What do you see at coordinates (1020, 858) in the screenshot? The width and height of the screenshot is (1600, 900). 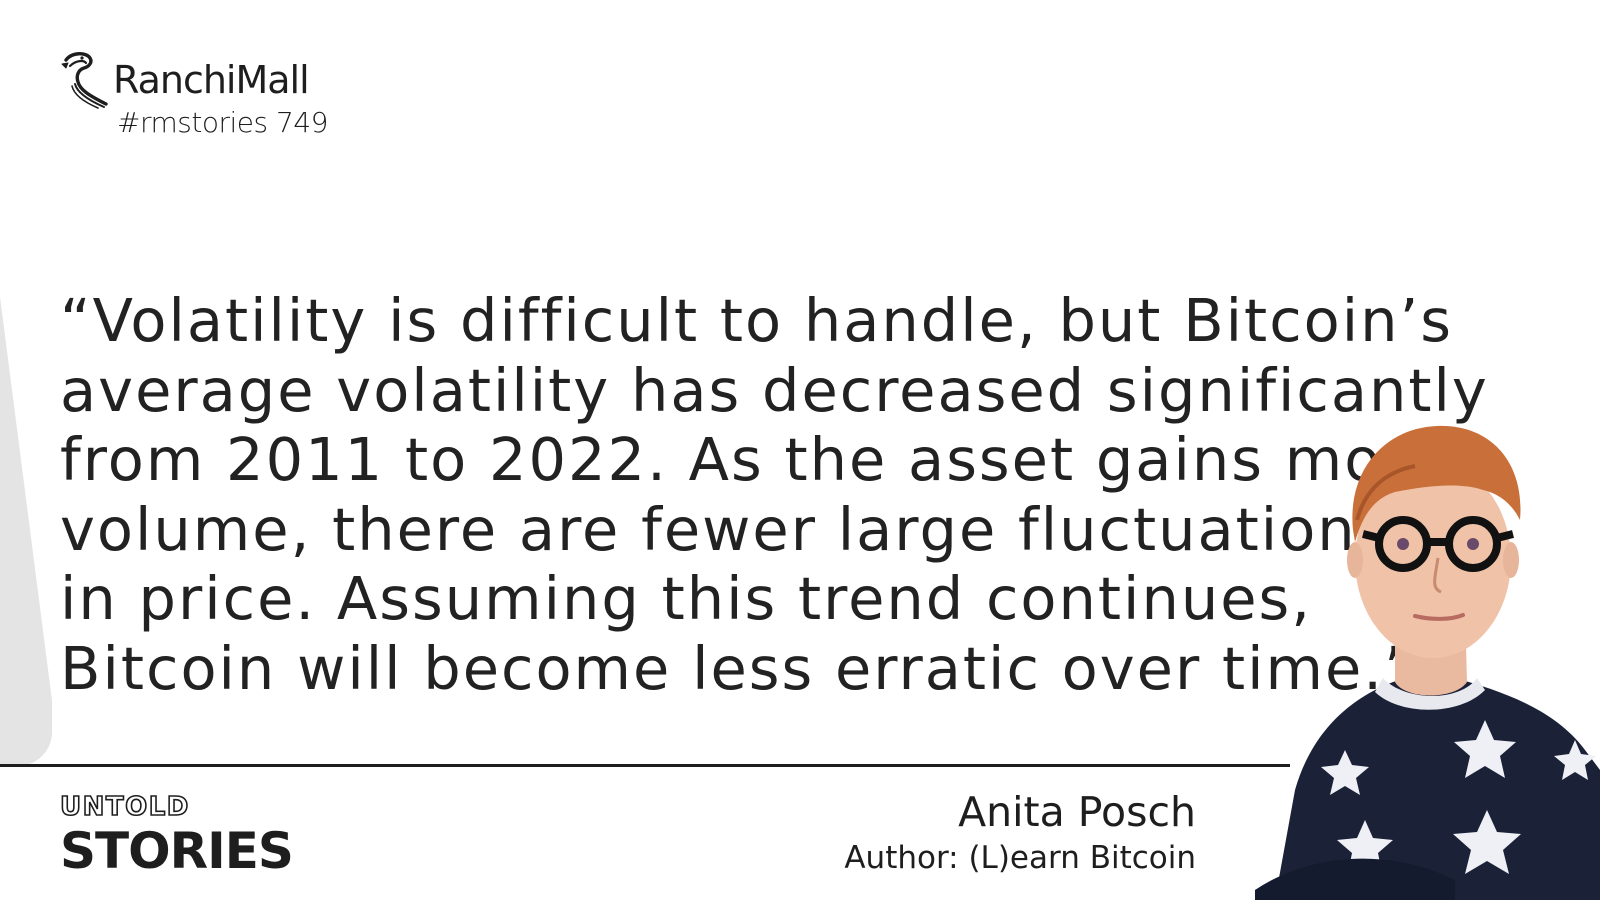 I see `author-title: Author: (L)earn Bitcoin` at bounding box center [1020, 858].